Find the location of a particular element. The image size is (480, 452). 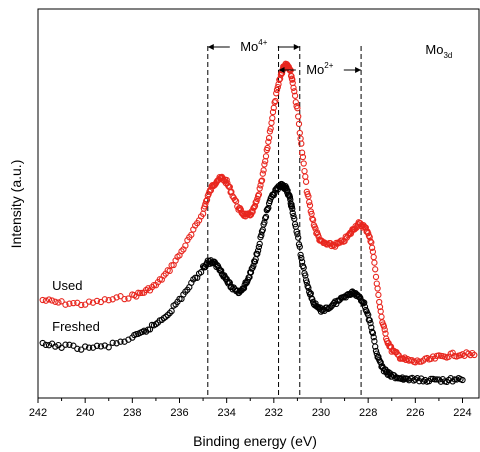

x-tick-label: 242 is located at coordinates (38, 413).